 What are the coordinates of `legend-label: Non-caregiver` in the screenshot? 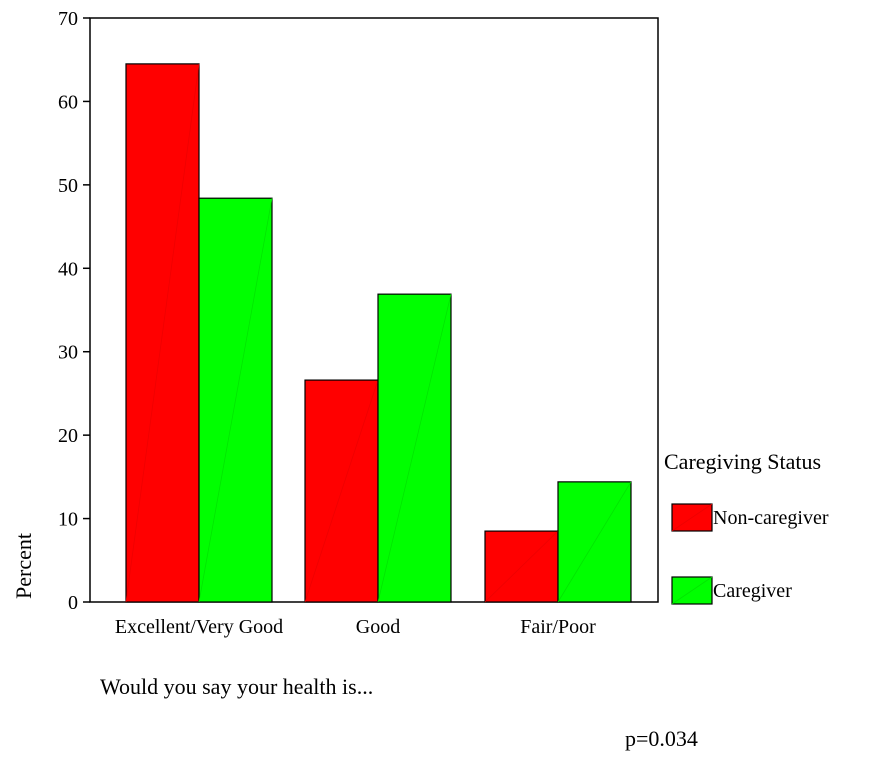 It's located at (771, 518).